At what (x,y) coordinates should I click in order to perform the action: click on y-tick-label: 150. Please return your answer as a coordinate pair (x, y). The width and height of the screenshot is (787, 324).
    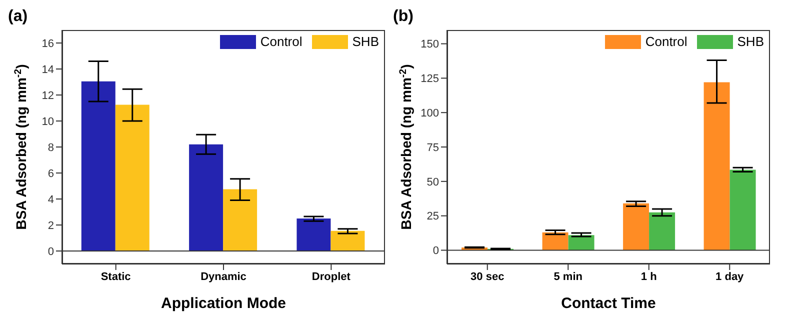
    Looking at the image, I should click on (429, 44).